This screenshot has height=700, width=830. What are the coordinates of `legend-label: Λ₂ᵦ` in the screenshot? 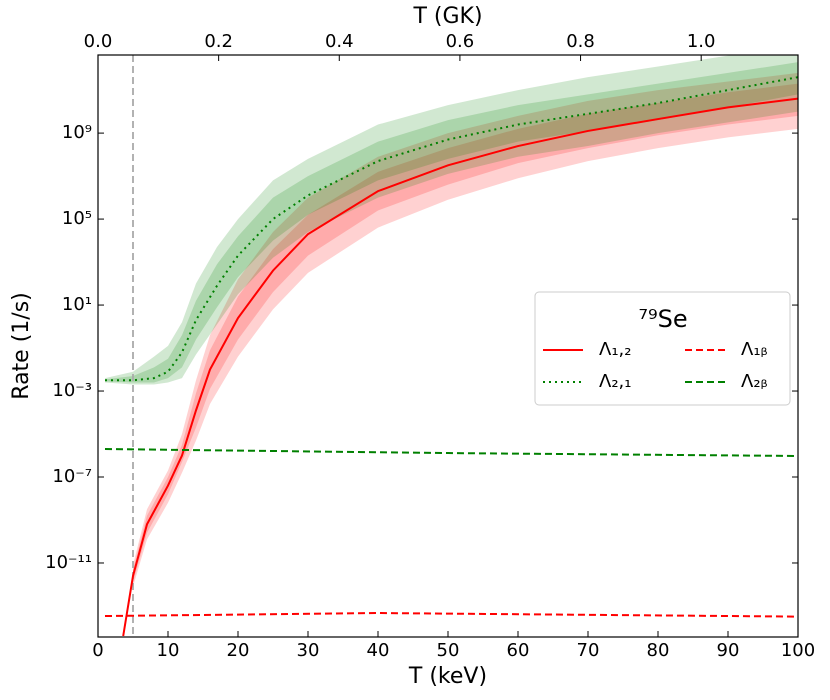 It's located at (754, 381).